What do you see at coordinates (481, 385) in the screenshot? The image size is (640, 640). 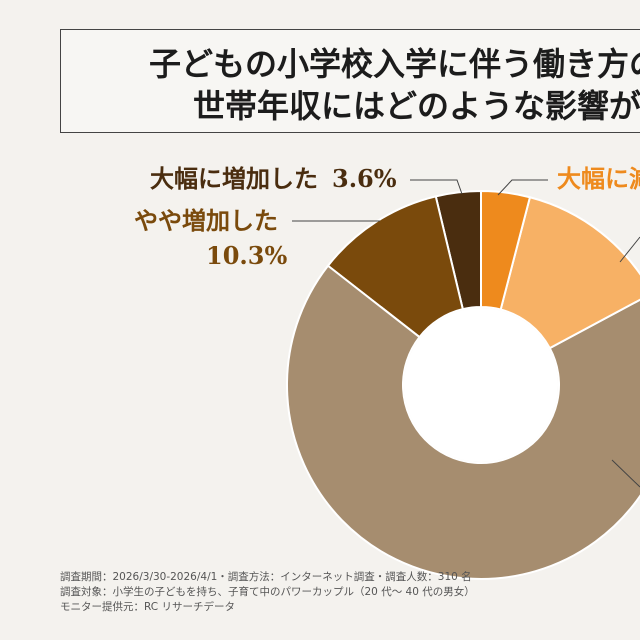 I see `donut-hole` at bounding box center [481, 385].